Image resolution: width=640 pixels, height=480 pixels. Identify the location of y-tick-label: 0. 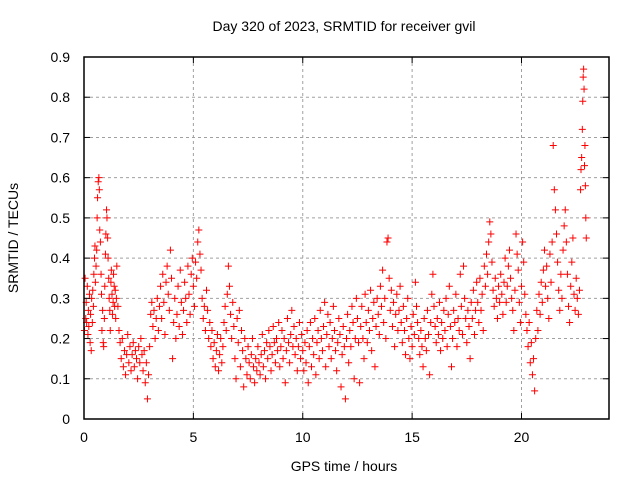
(66, 419).